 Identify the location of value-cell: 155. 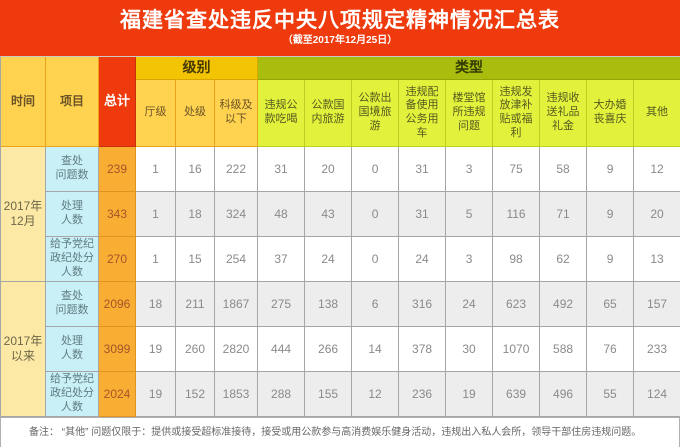
(329, 394).